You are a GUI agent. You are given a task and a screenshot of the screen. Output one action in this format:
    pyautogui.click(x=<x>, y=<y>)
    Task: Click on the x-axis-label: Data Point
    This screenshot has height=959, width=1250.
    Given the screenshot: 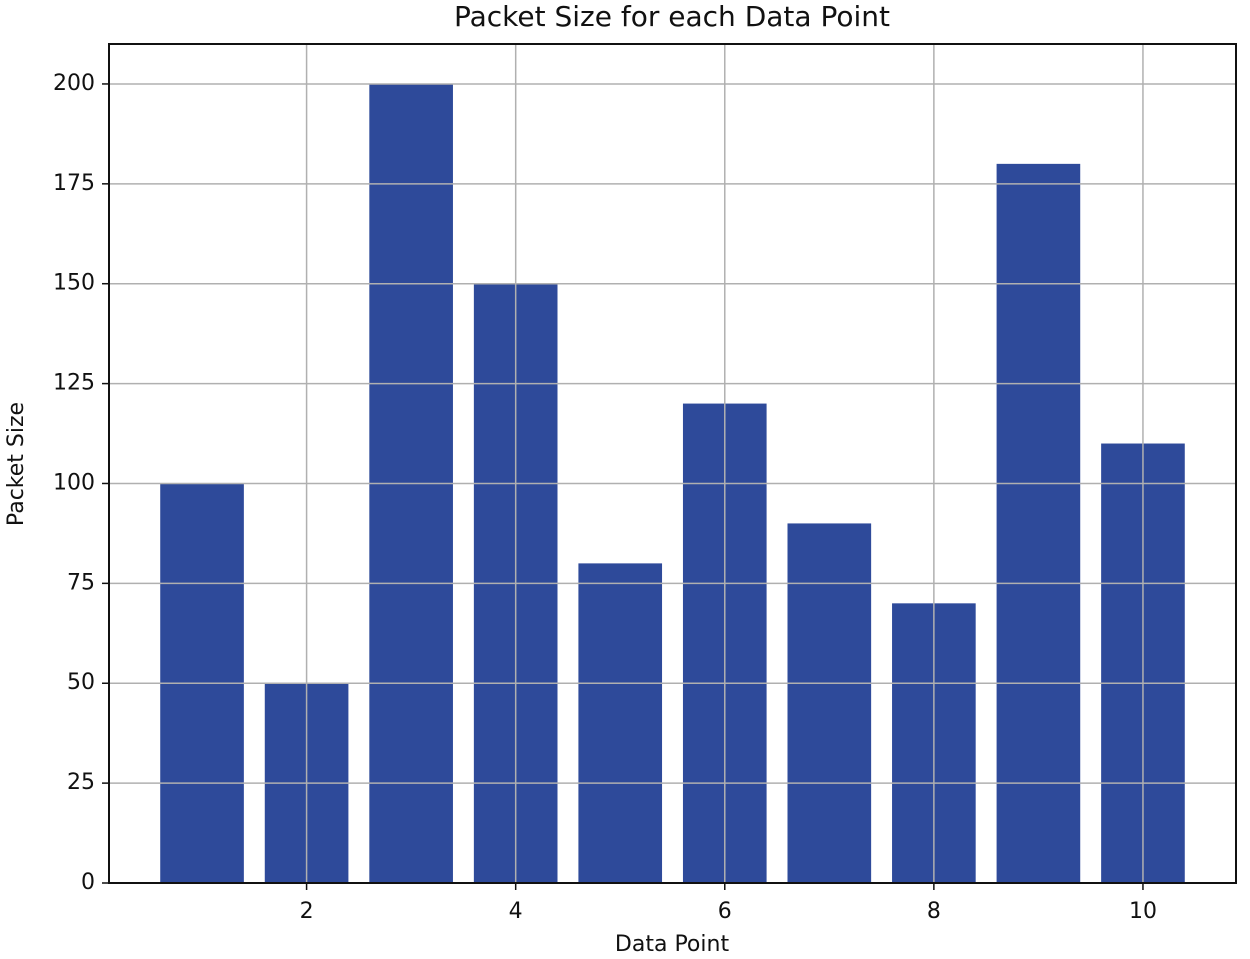 What is the action you would take?
    pyautogui.click(x=672, y=944)
    